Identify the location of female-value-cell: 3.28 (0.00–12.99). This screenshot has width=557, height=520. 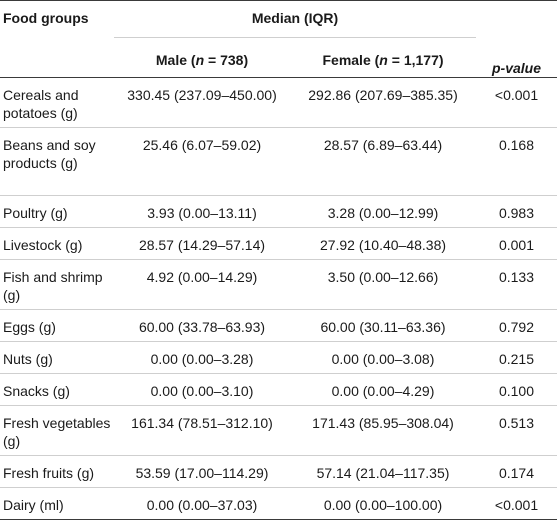
(383, 211).